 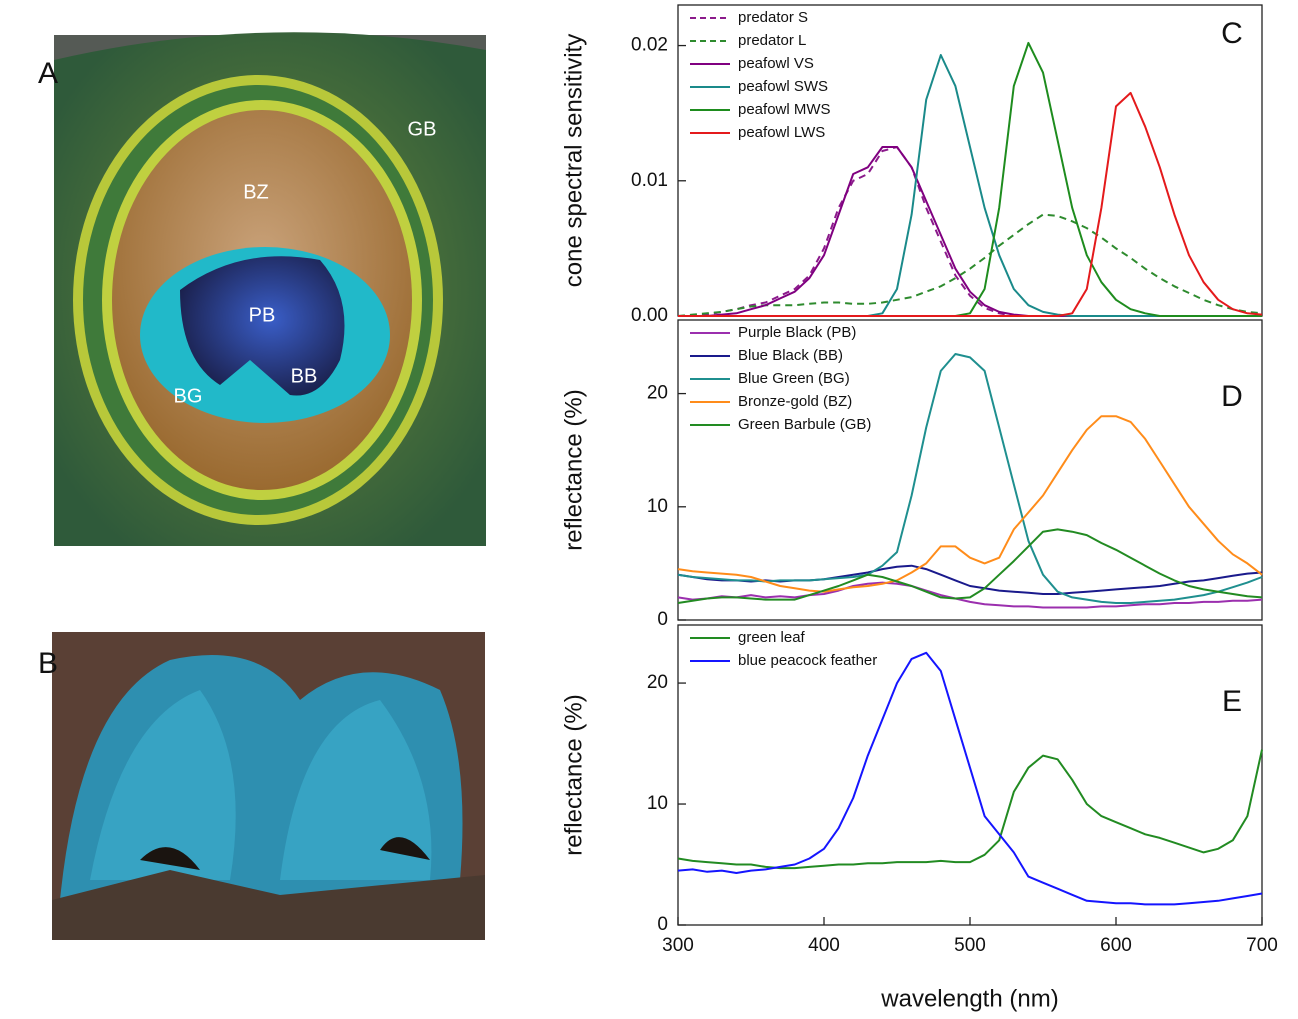 I want to click on legend-label: Green Barbule (GB), so click(x=805, y=424).